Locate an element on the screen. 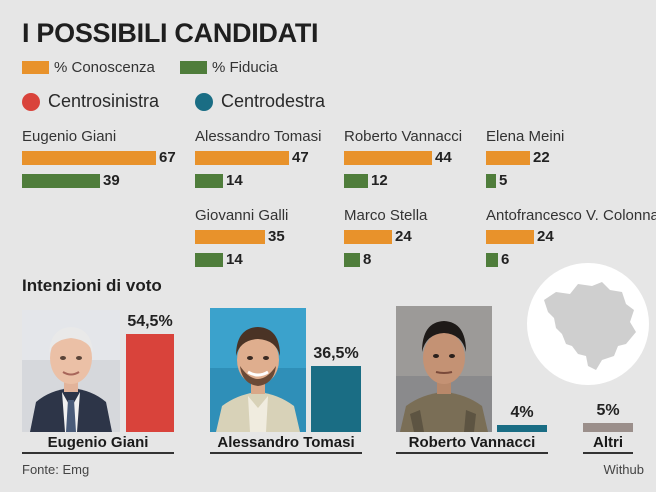  bar-fiducia-marco-stella is located at coordinates (352, 260).